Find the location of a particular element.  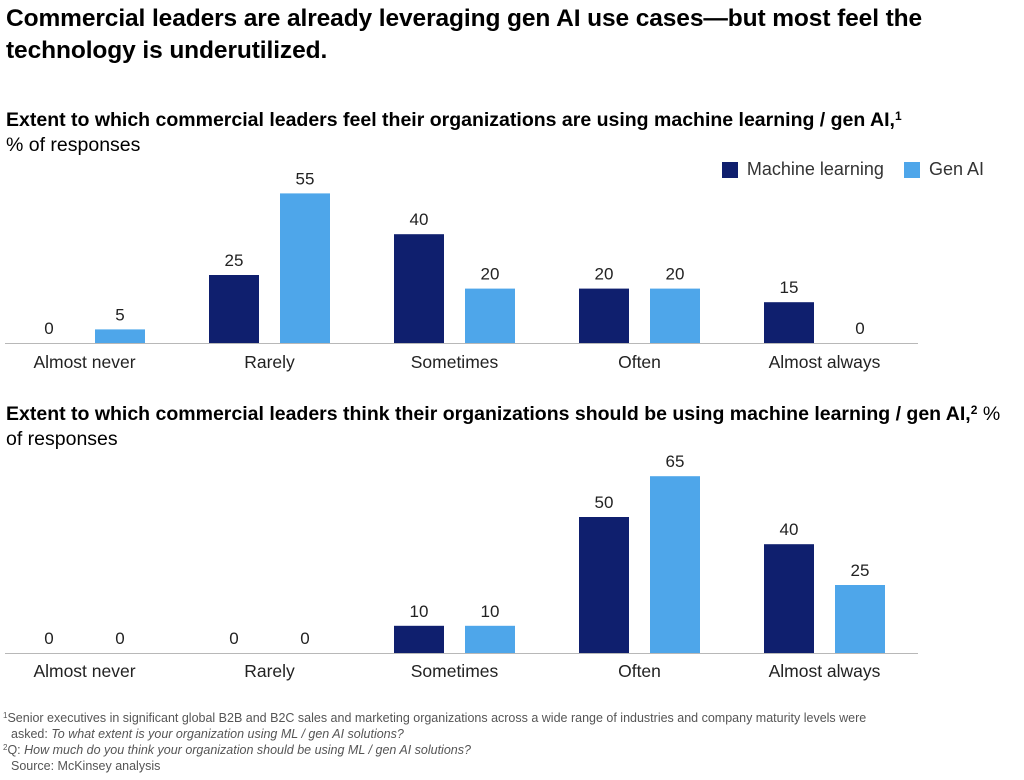

chart1-data-label-machine-learning-rarely: 25 is located at coordinates (234, 260).